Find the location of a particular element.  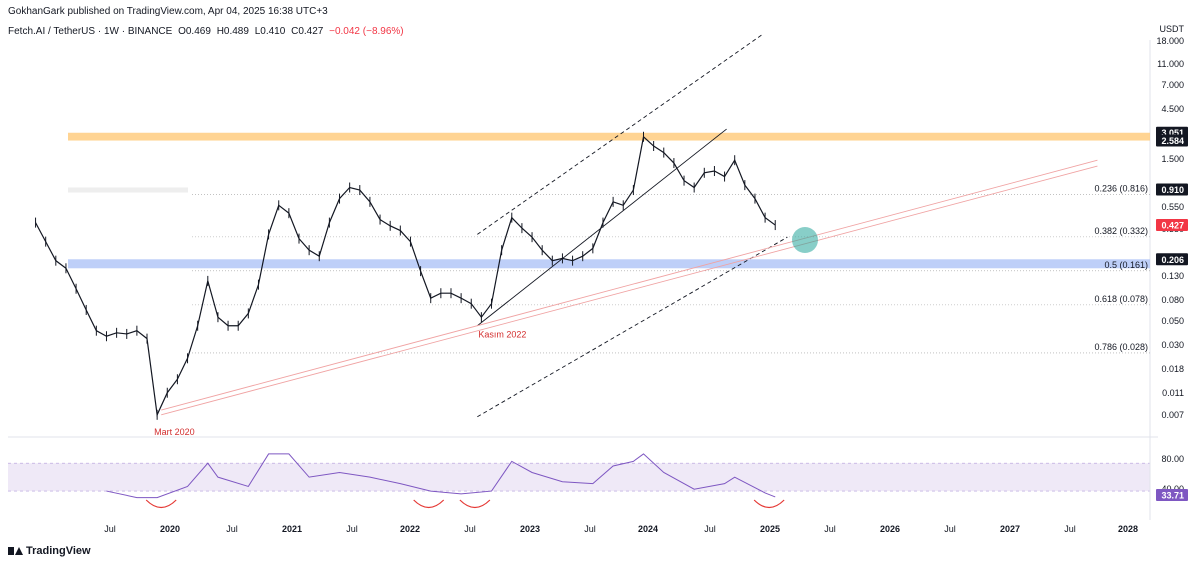

channel-upper is located at coordinates (620, 134).